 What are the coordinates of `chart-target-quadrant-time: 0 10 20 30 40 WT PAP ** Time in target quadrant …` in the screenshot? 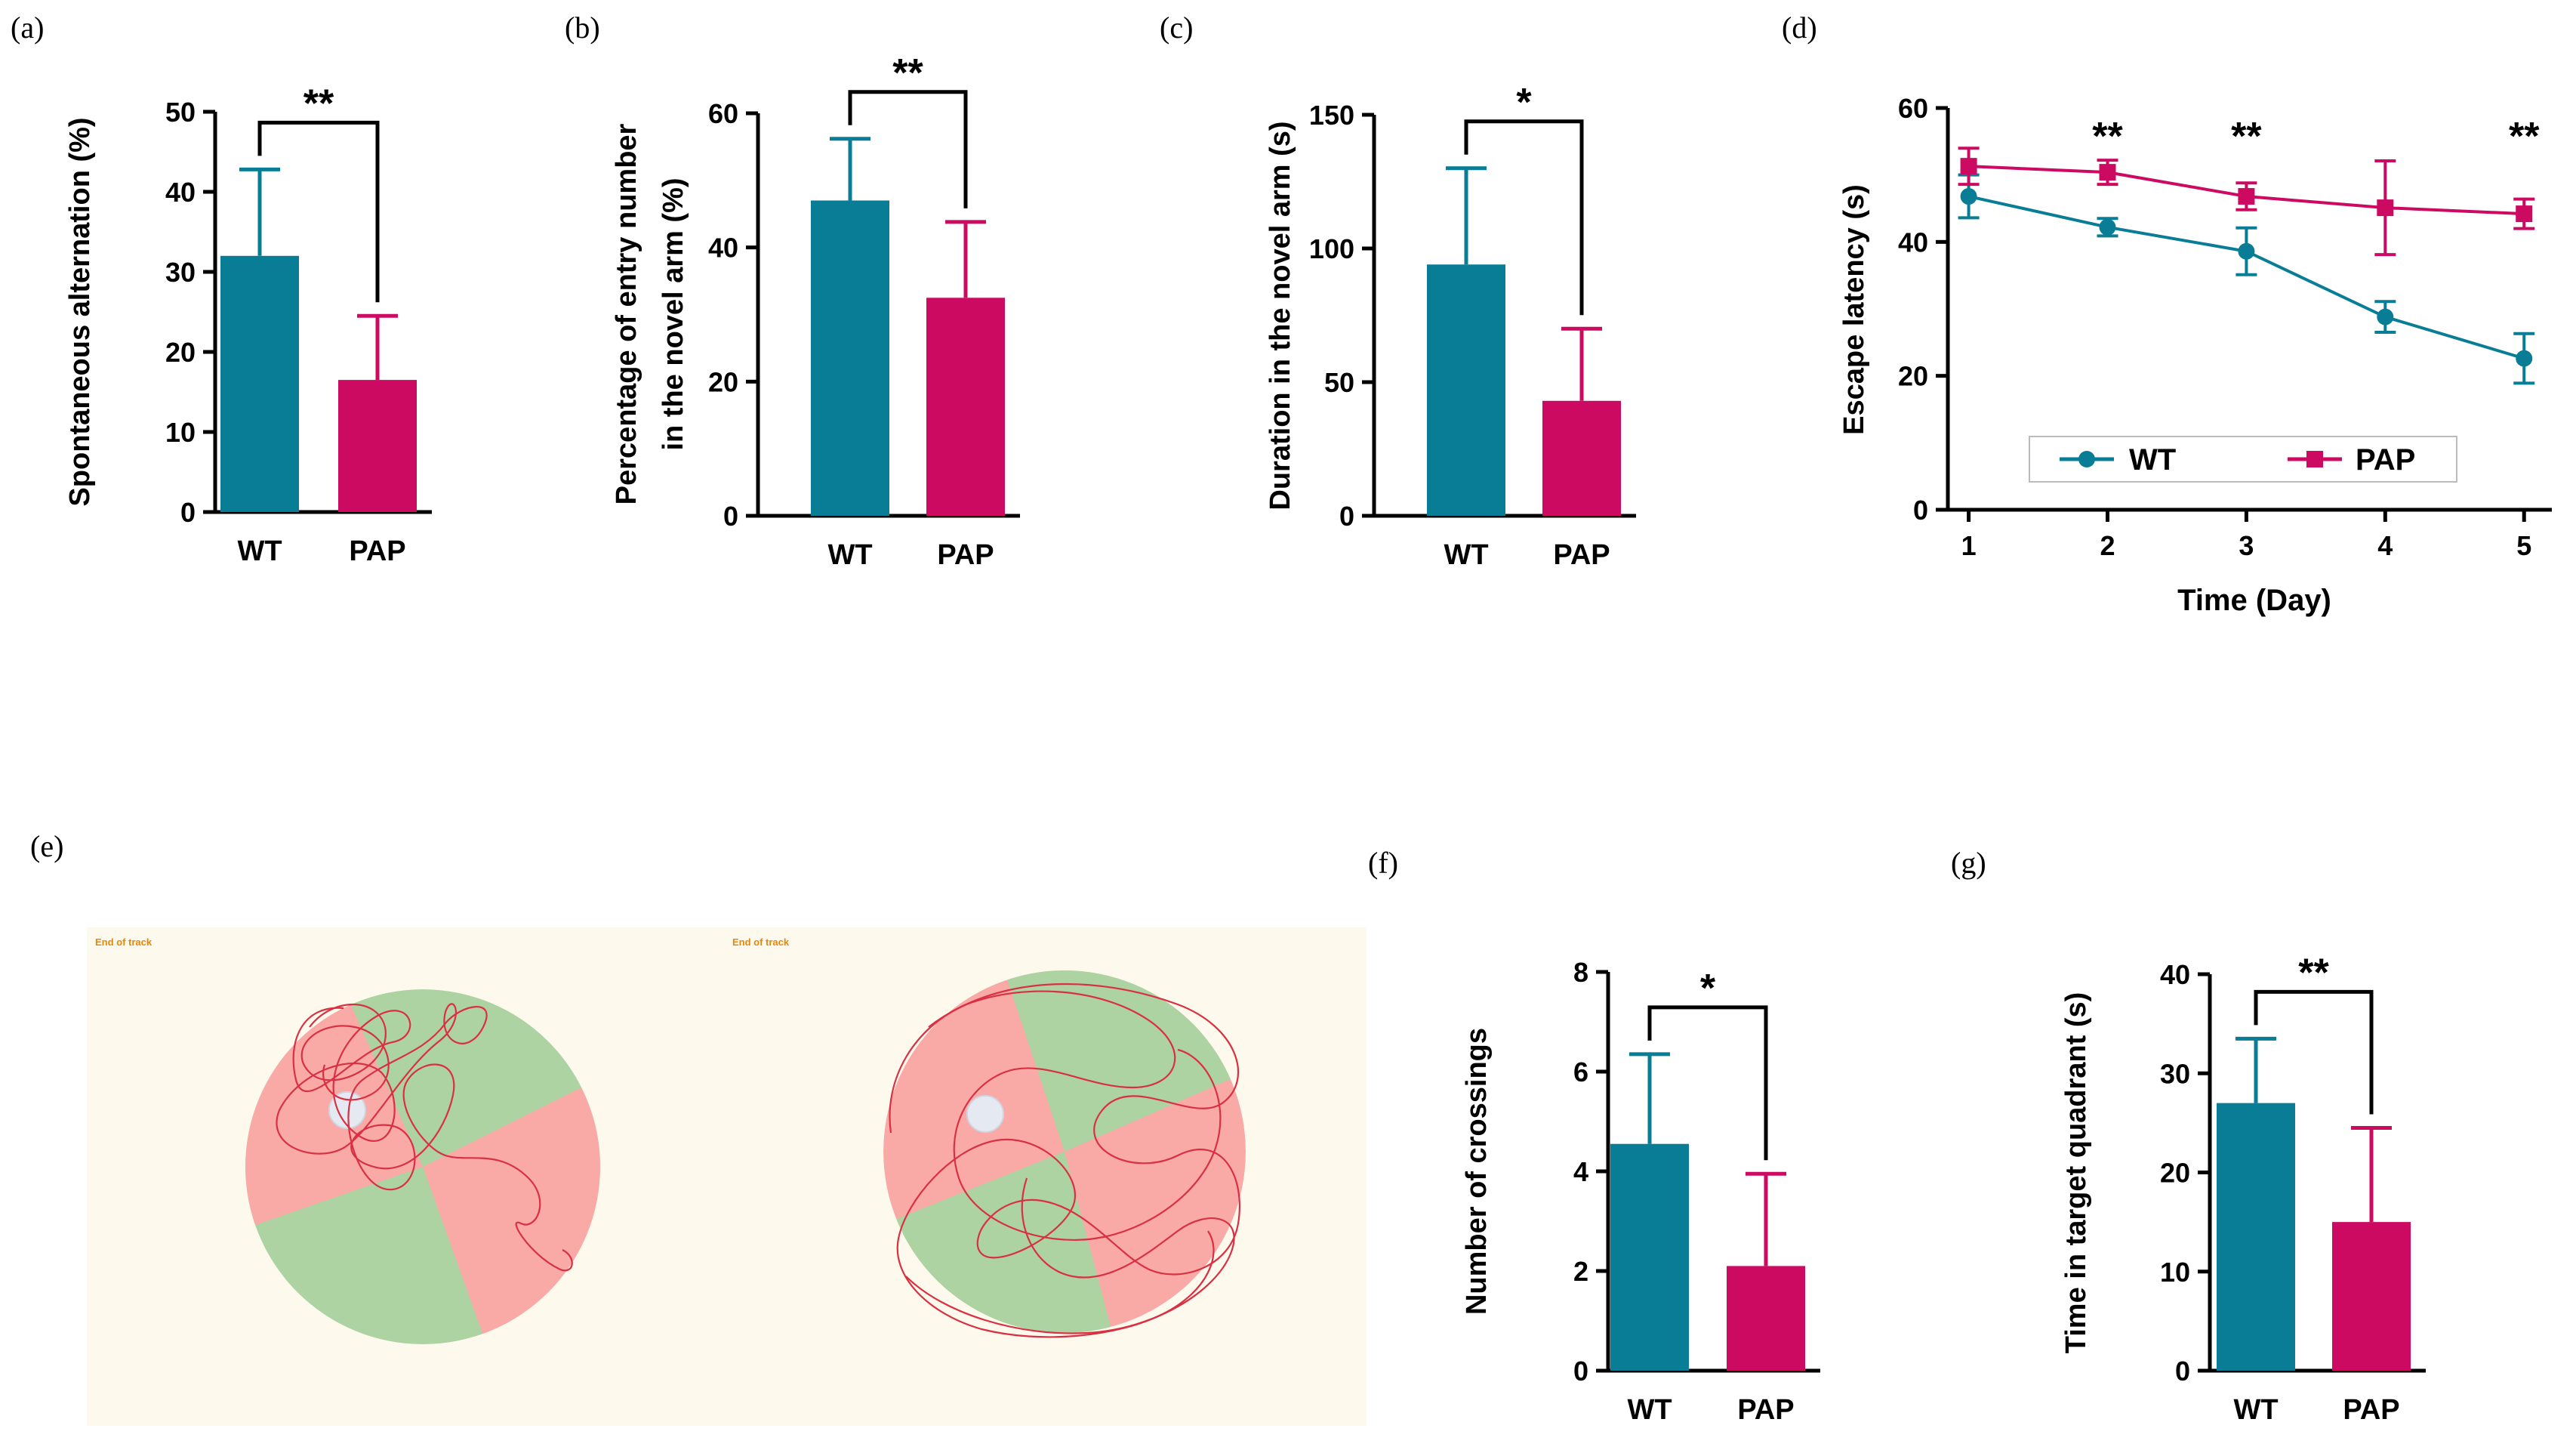 It's located at (2243, 1188).